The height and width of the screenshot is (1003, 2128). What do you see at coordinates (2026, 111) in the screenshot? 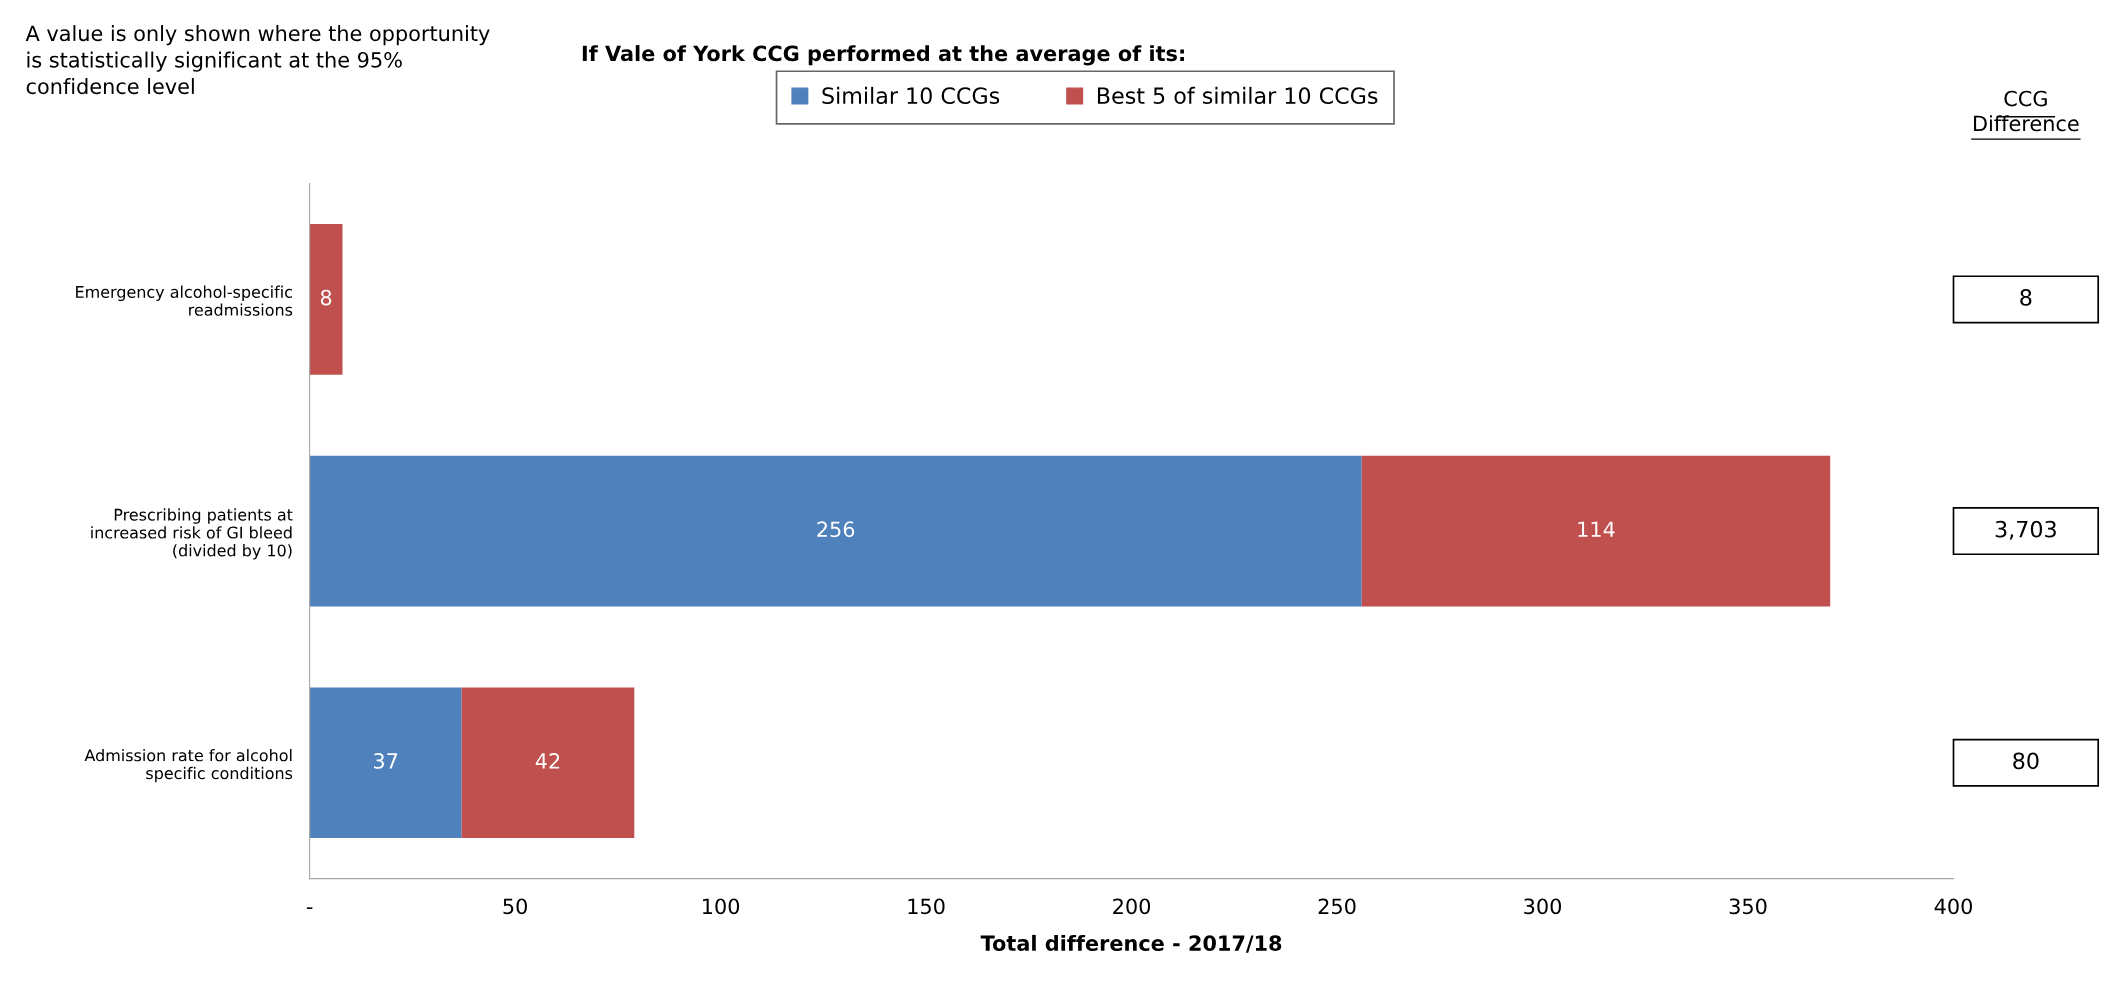
I see `text: CCG Difference` at bounding box center [2026, 111].